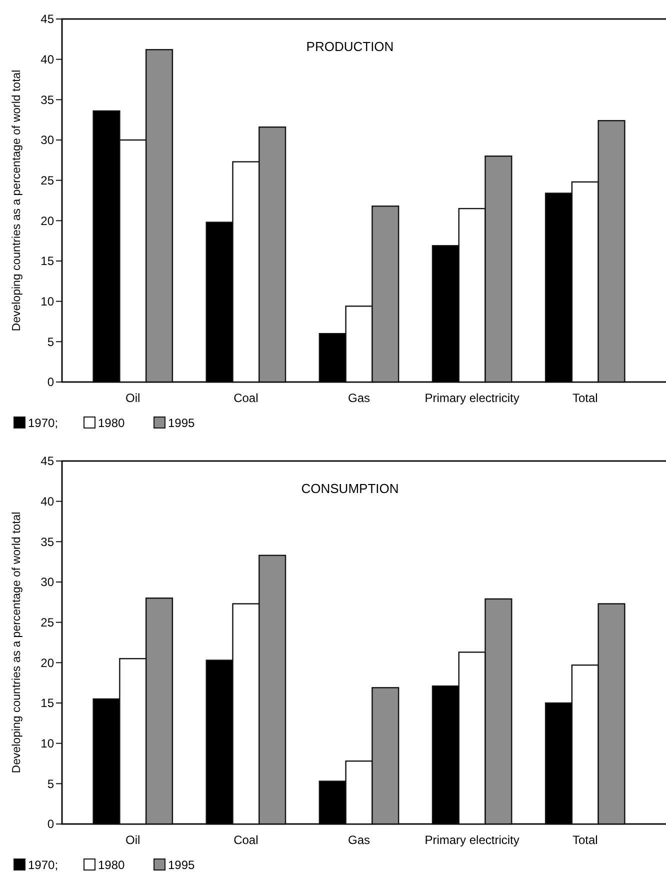 The width and height of the screenshot is (666, 884). Describe the element at coordinates (350, 488) in the screenshot. I see `text: CONSUMPTION` at that location.